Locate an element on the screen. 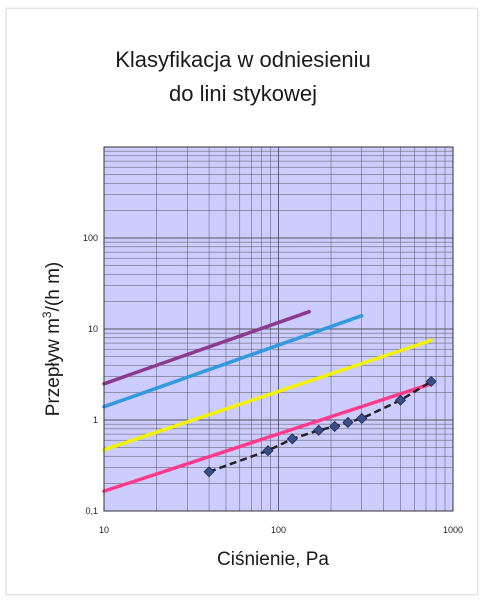  chart-title-line-2: do lini stykowej is located at coordinates (243, 93).